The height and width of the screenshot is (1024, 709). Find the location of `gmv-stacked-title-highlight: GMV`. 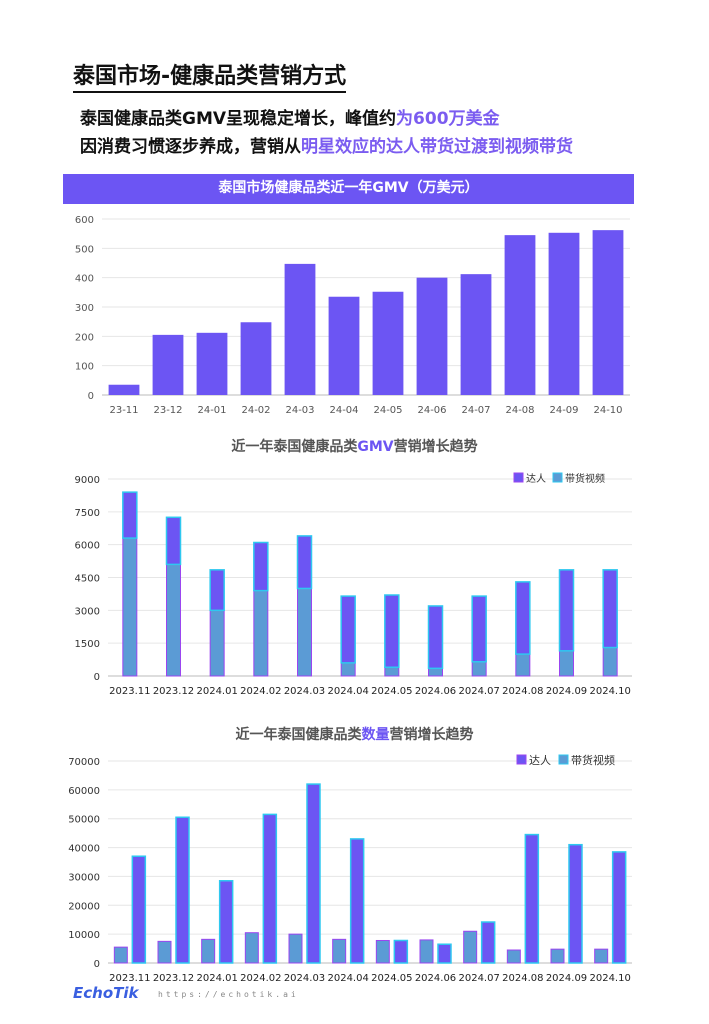

gmv-stacked-title-highlight: GMV is located at coordinates (375, 447).